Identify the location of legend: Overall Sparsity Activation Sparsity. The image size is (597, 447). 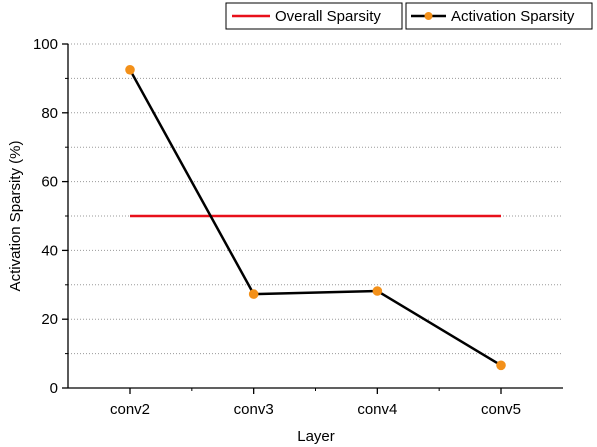
(409, 16).